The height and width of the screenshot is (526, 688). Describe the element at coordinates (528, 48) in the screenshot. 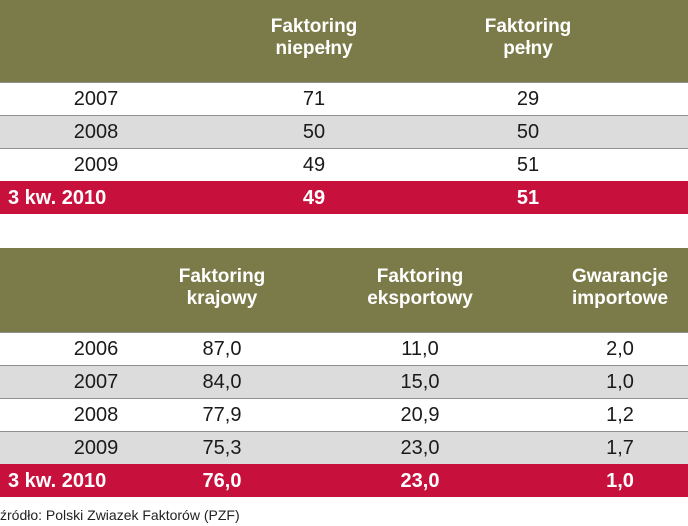

I see `column-header-line: pełny` at that location.